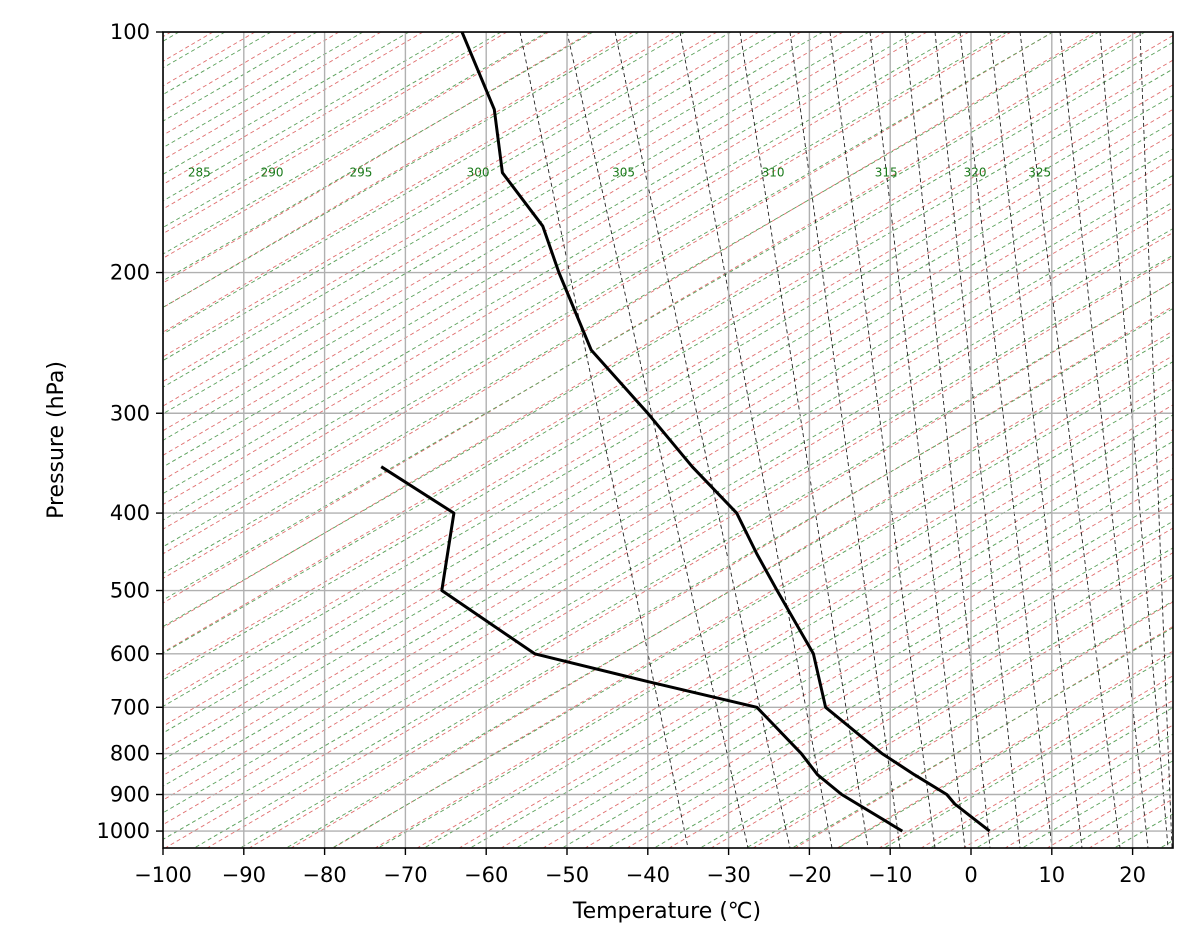 This screenshot has height=932, width=1200. What do you see at coordinates (478, 173) in the screenshot?
I see `potential-temperature-label: 300` at bounding box center [478, 173].